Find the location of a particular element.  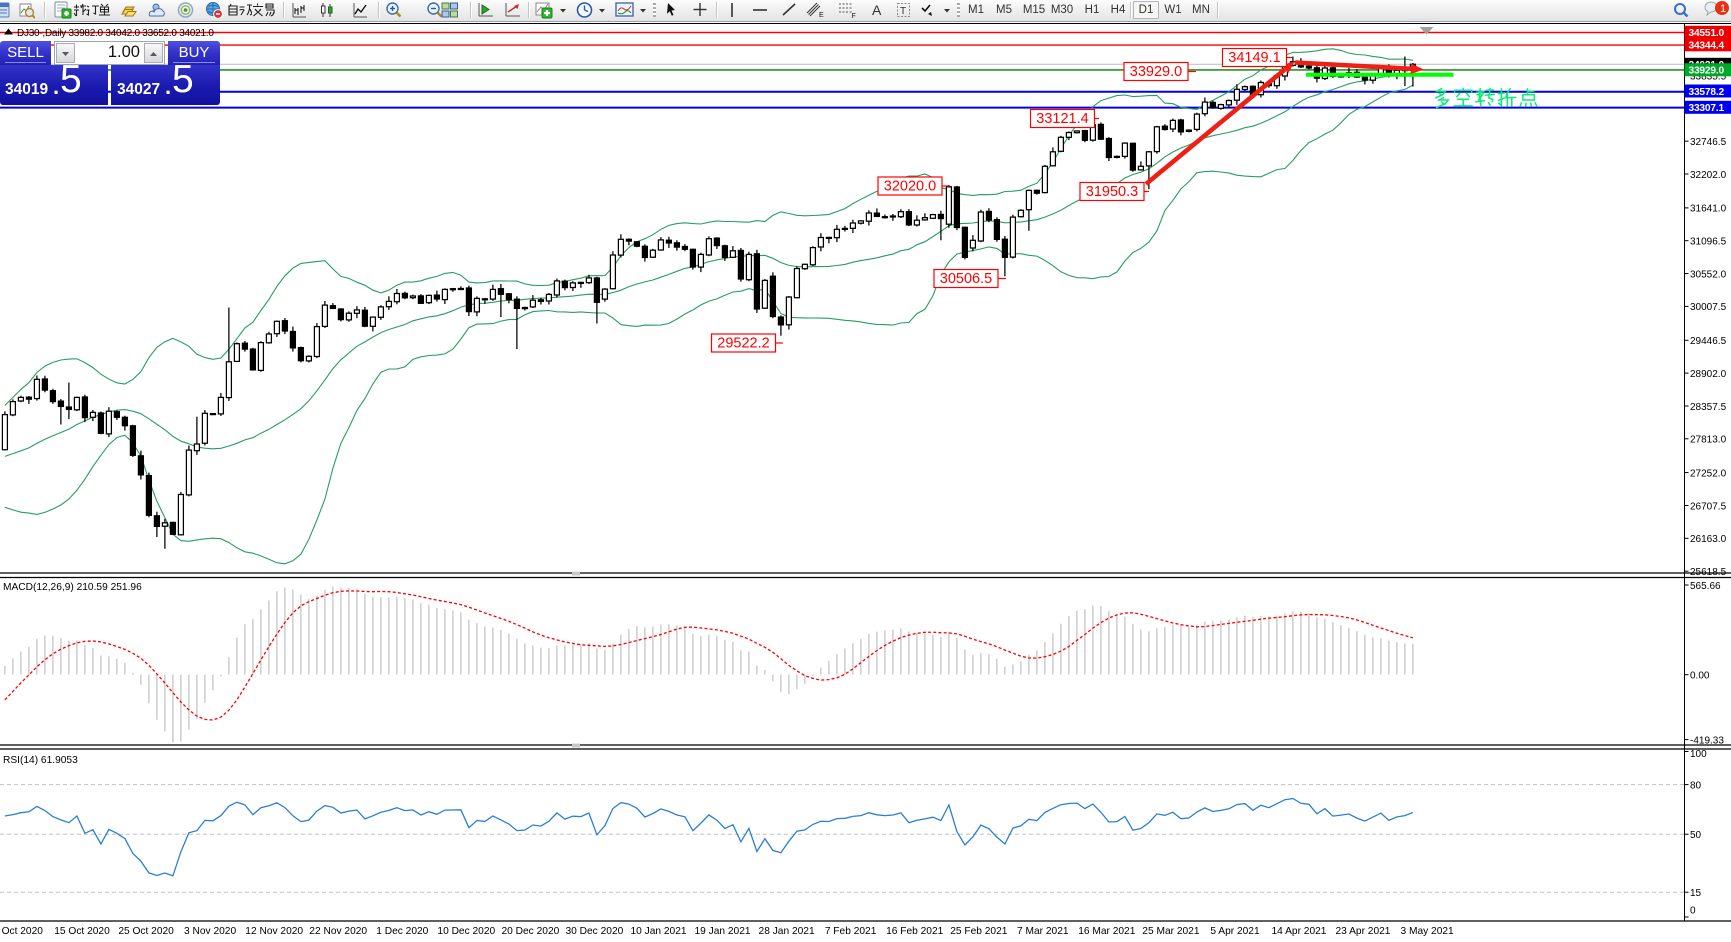

svg-text: 27252.0 is located at coordinates (1708, 473).